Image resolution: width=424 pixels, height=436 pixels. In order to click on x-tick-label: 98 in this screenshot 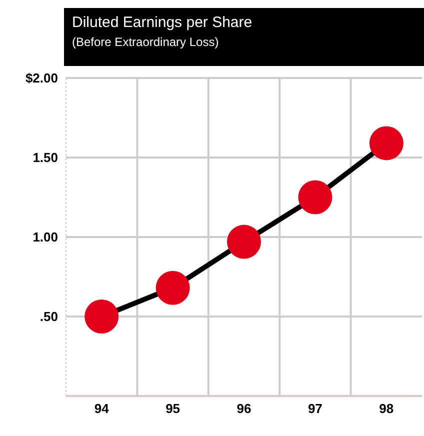, I will do `click(386, 408)`.